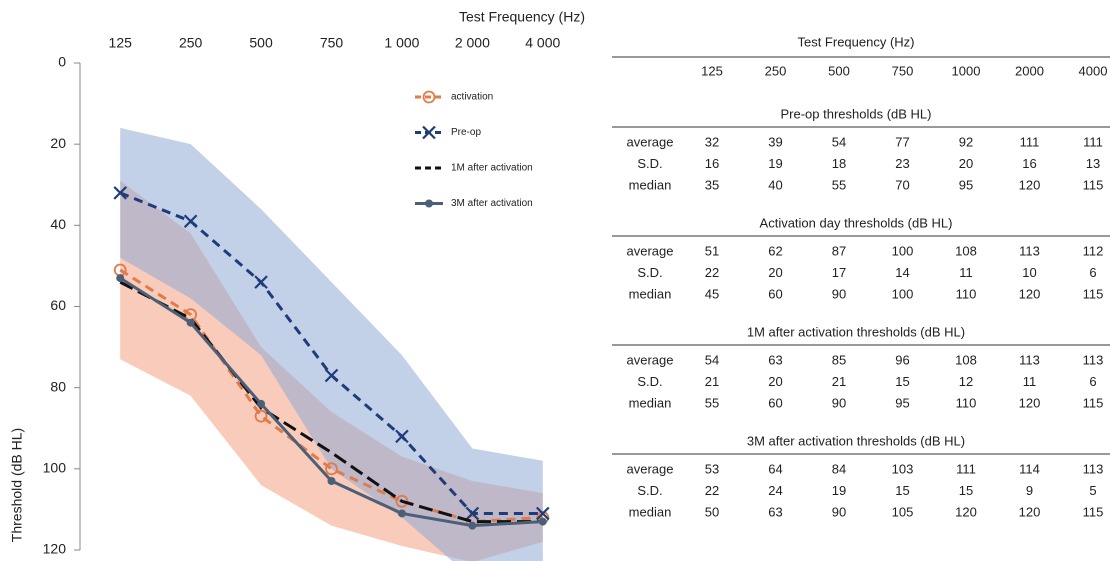 This screenshot has width=1110, height=561. I want to click on table-cell: 23, so click(902, 163).